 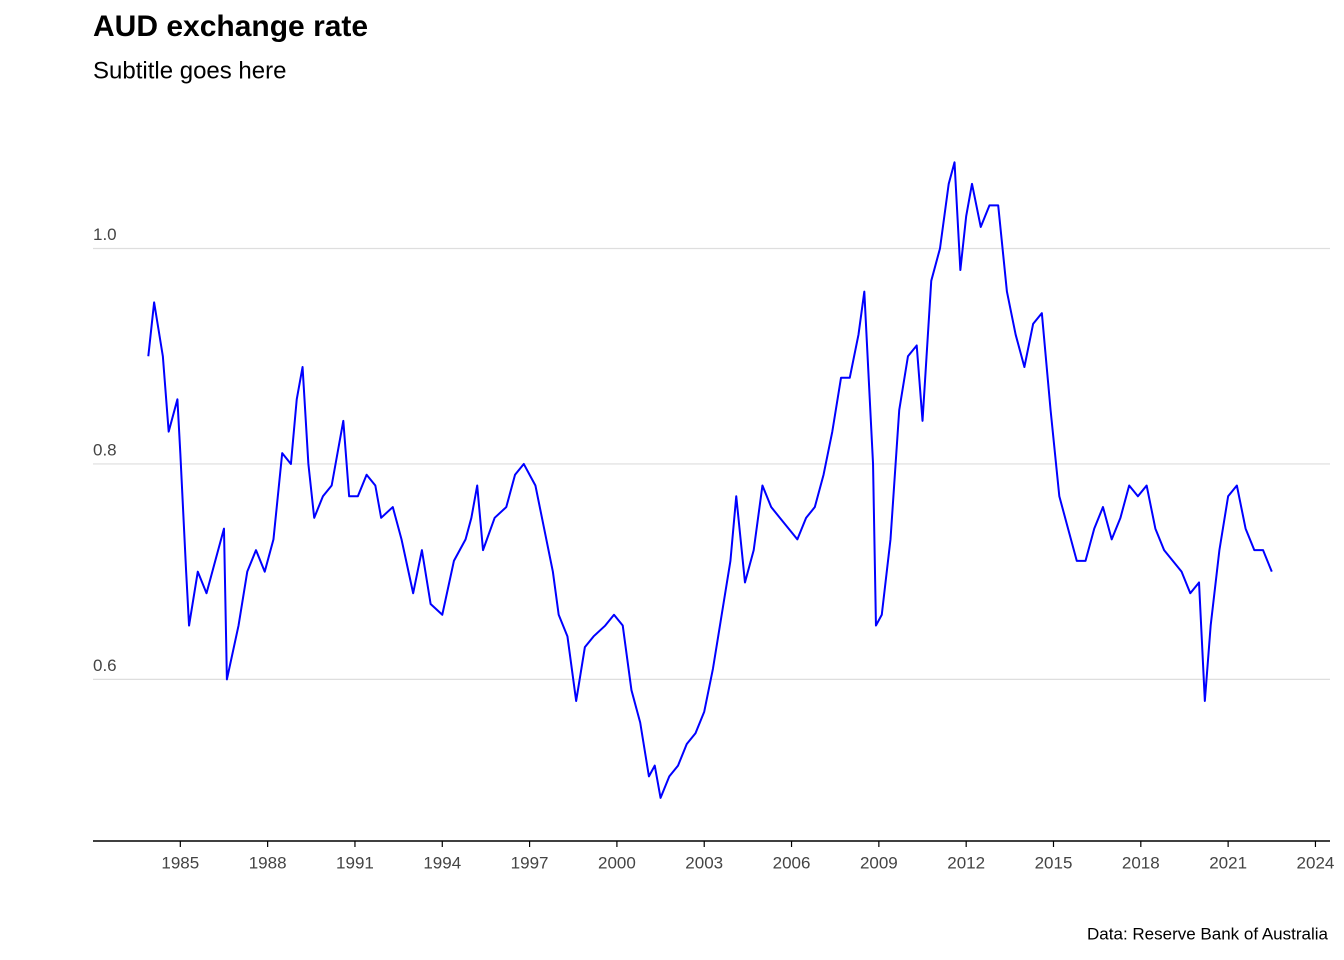 I want to click on x-tick-label: 2021, so click(x=1228, y=862).